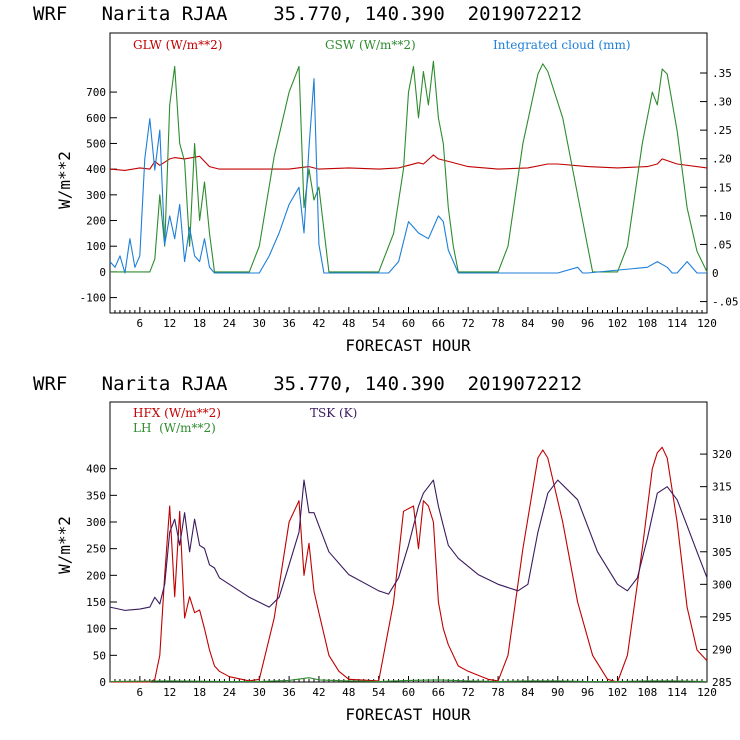 The width and height of the screenshot is (740, 740). Describe the element at coordinates (677, 323) in the screenshot. I see `chart-1-x-tick-label: 114` at that location.